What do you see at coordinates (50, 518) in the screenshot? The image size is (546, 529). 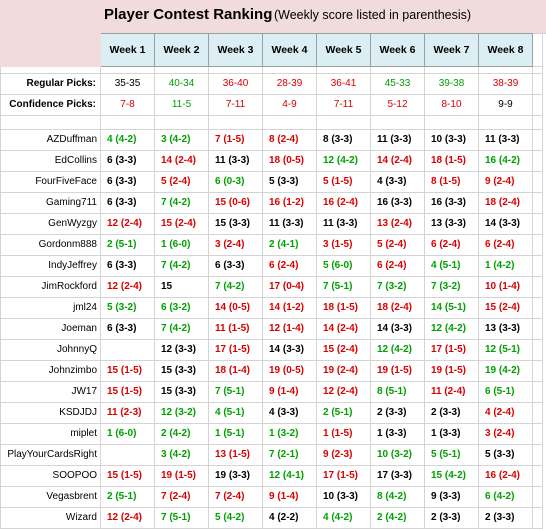 I see `player-name: Wizard` at bounding box center [50, 518].